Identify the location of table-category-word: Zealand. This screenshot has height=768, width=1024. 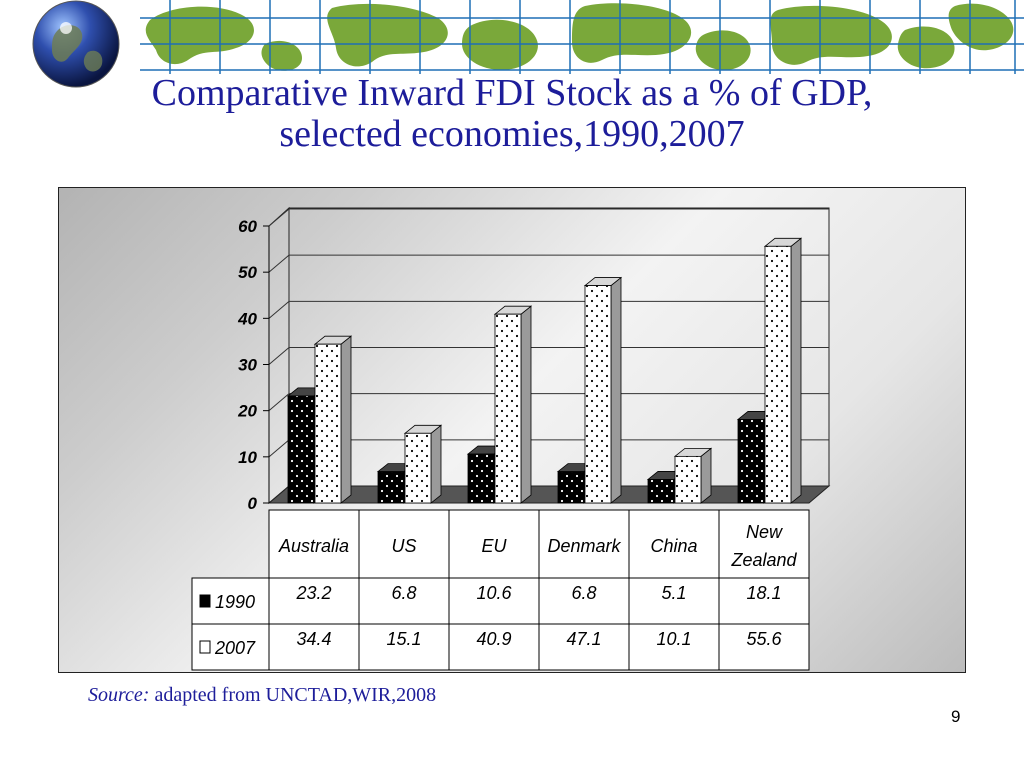
(763, 560).